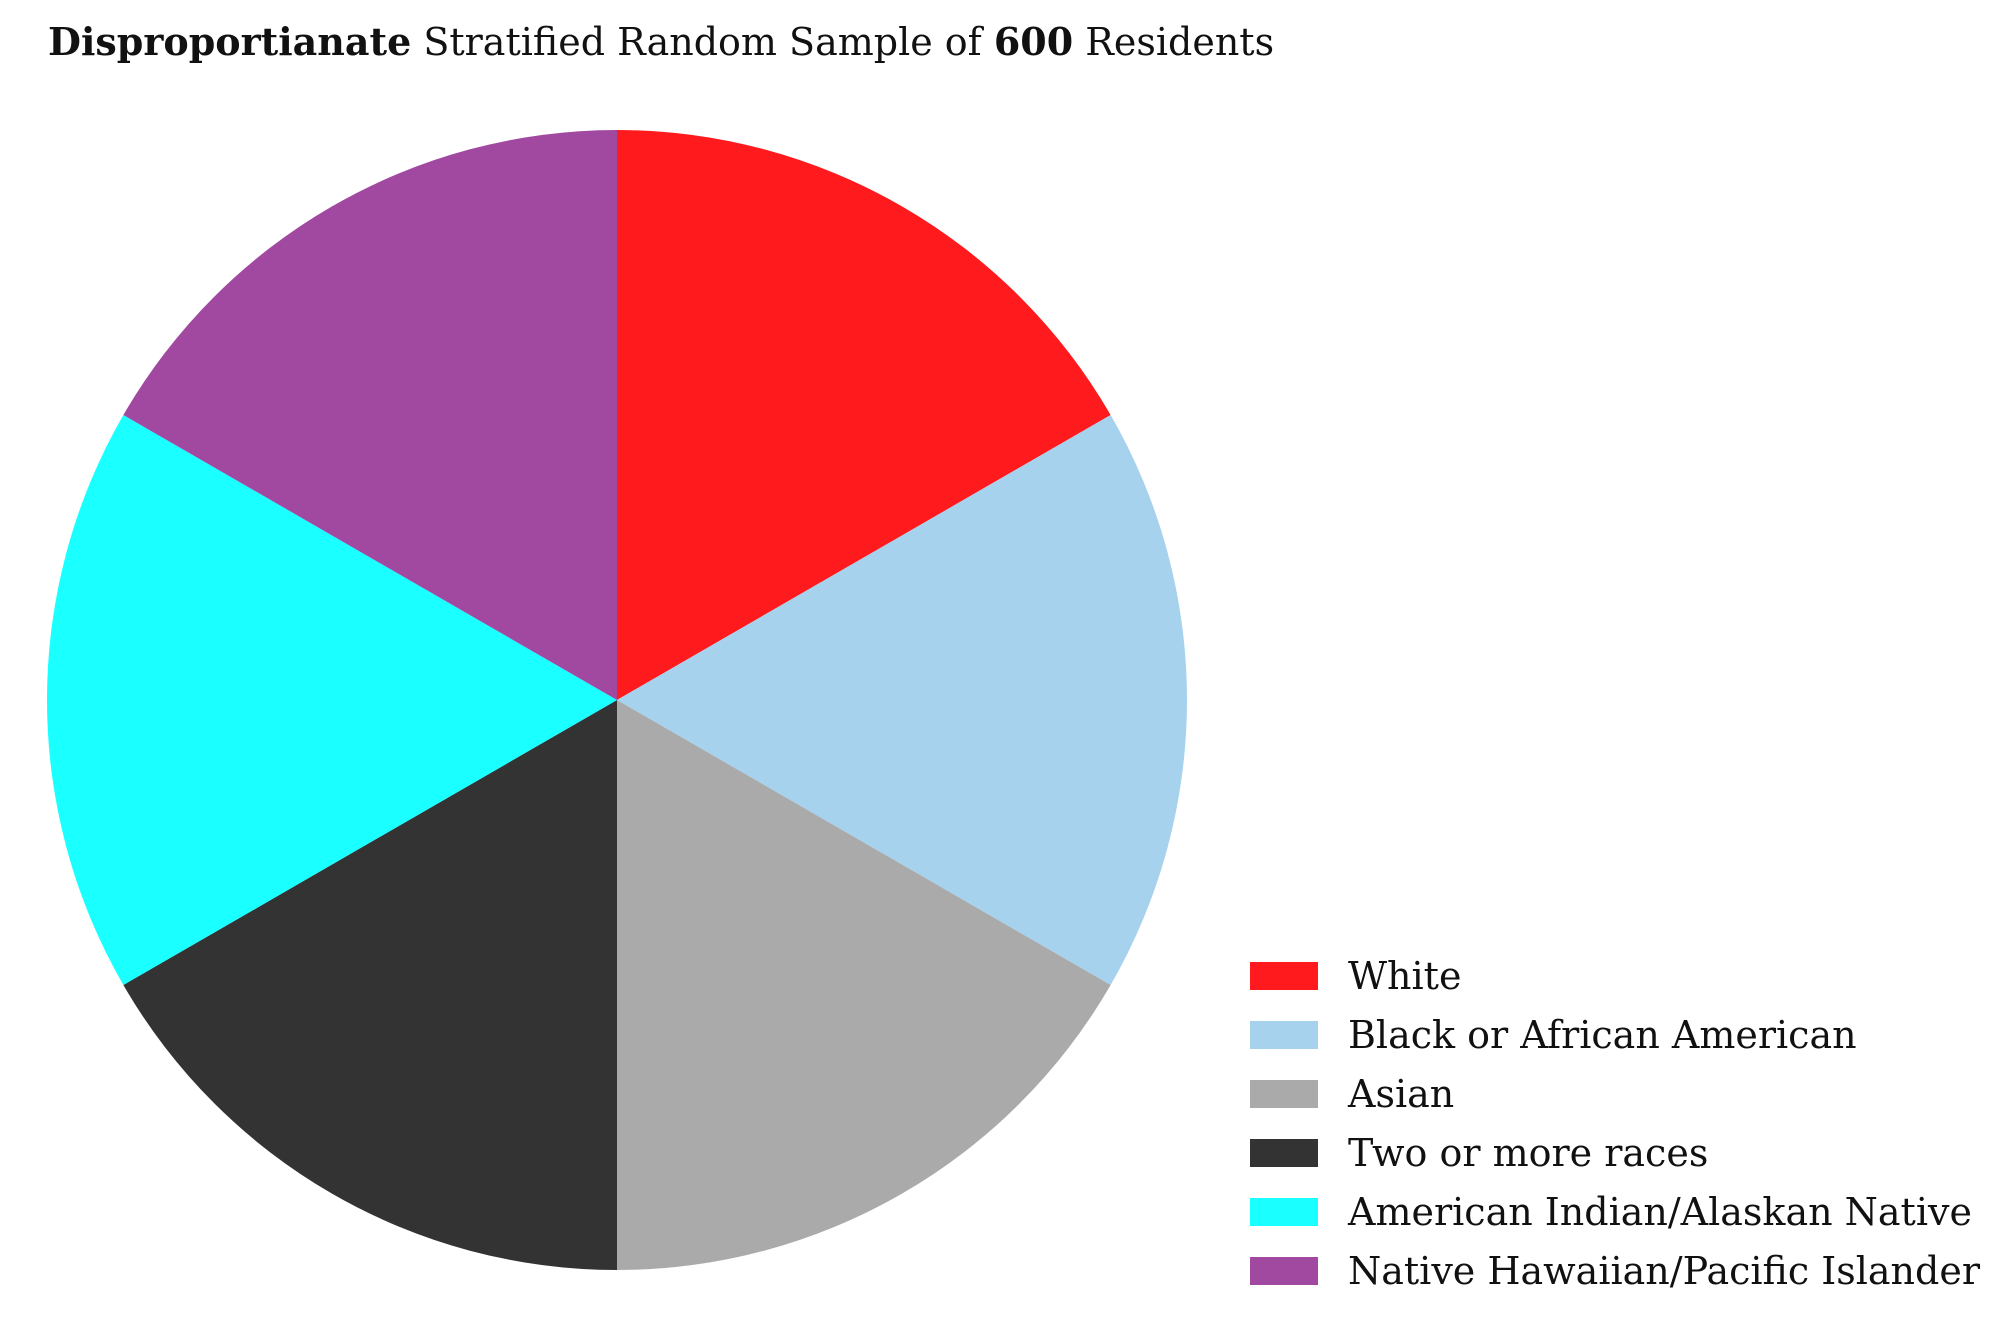 The width and height of the screenshot is (2000, 1333). What do you see at coordinates (1615, 975) in the screenshot?
I see `legend-item-white: White` at bounding box center [1615, 975].